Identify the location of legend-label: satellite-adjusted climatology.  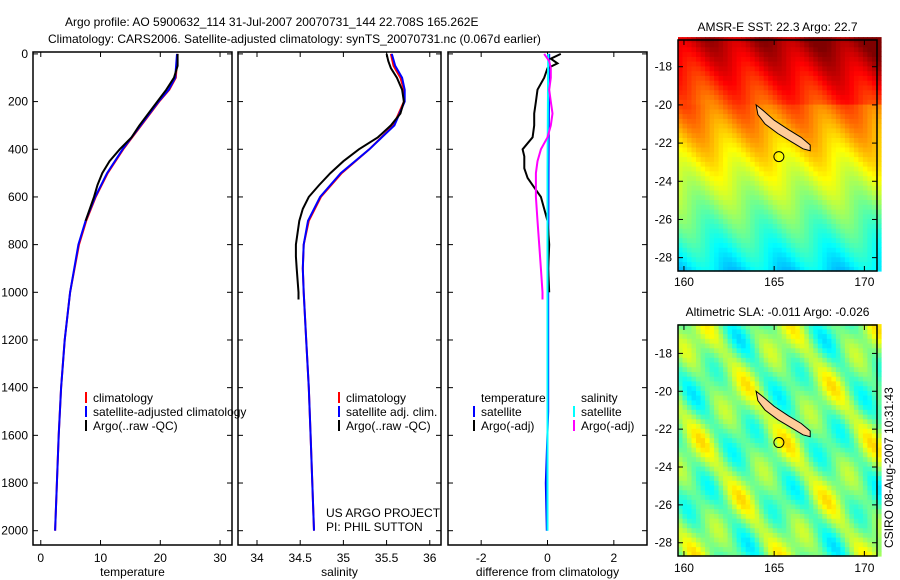
(169, 412).